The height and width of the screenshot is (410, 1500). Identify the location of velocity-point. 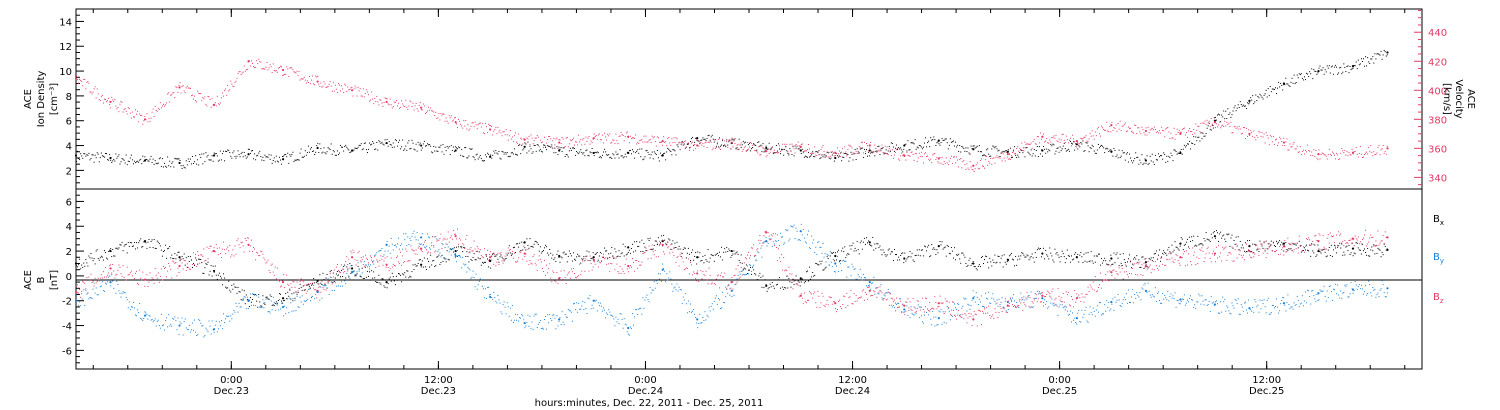
(1318, 154).